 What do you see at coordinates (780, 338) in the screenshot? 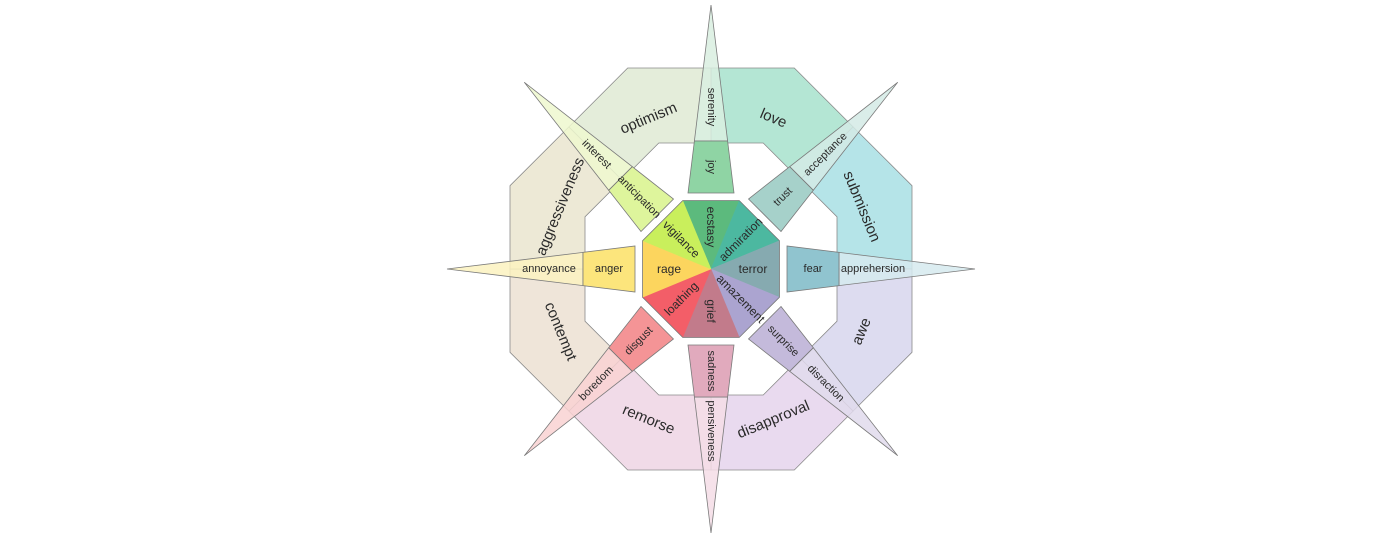
I see `petal-surprise` at bounding box center [780, 338].